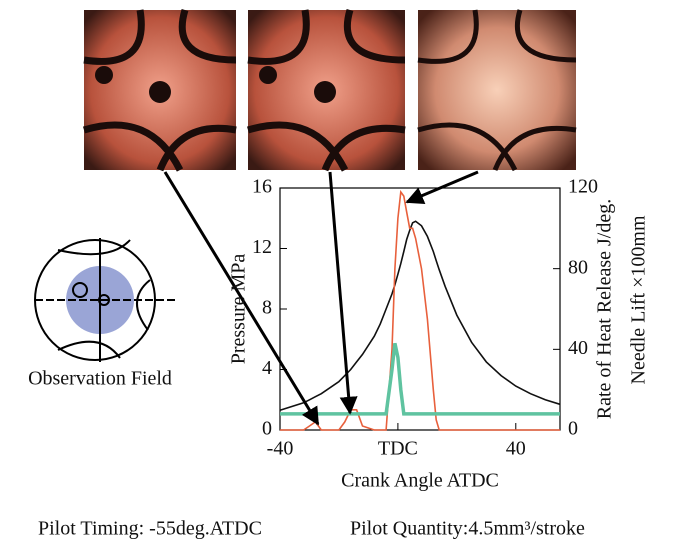 Image resolution: width=686 pixels, height=548 pixels. I want to click on caption: Pilot Timing: -55deg.ATDC, so click(150, 529).